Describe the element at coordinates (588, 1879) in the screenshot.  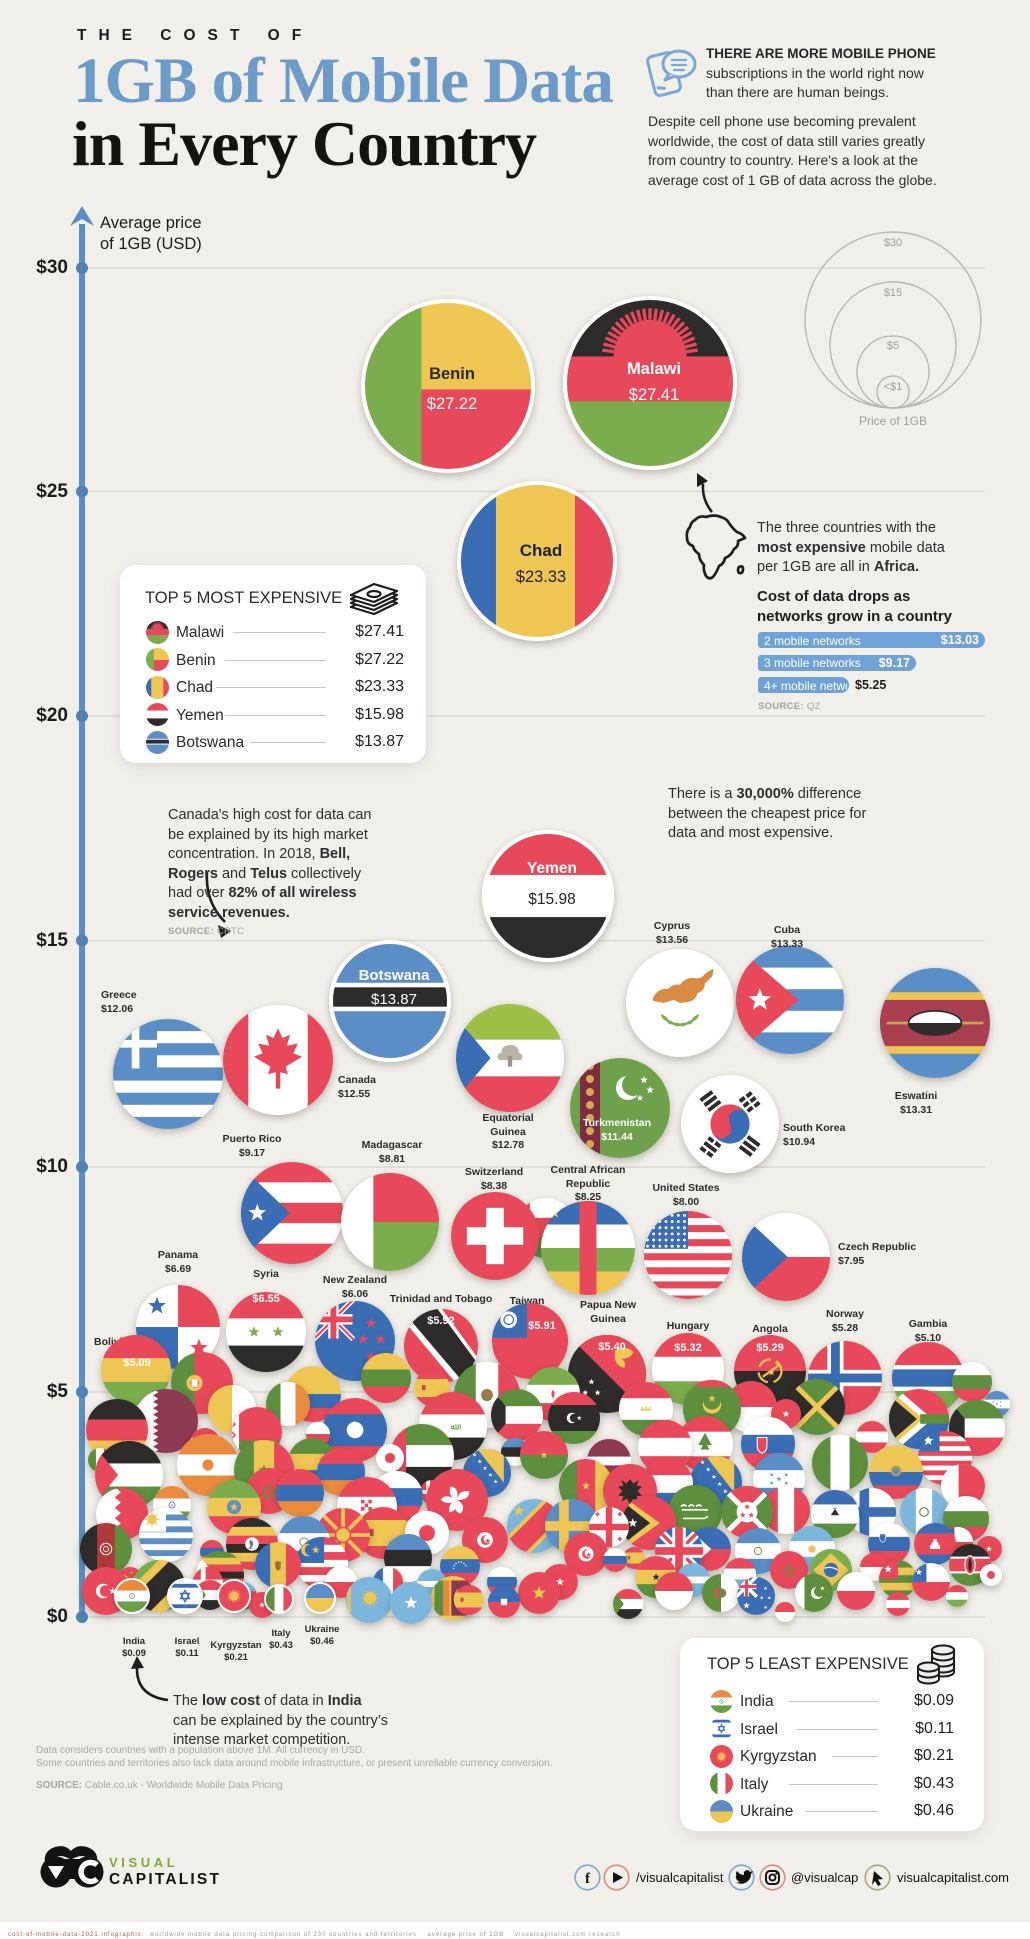
I see `svg-text: f` at that location.